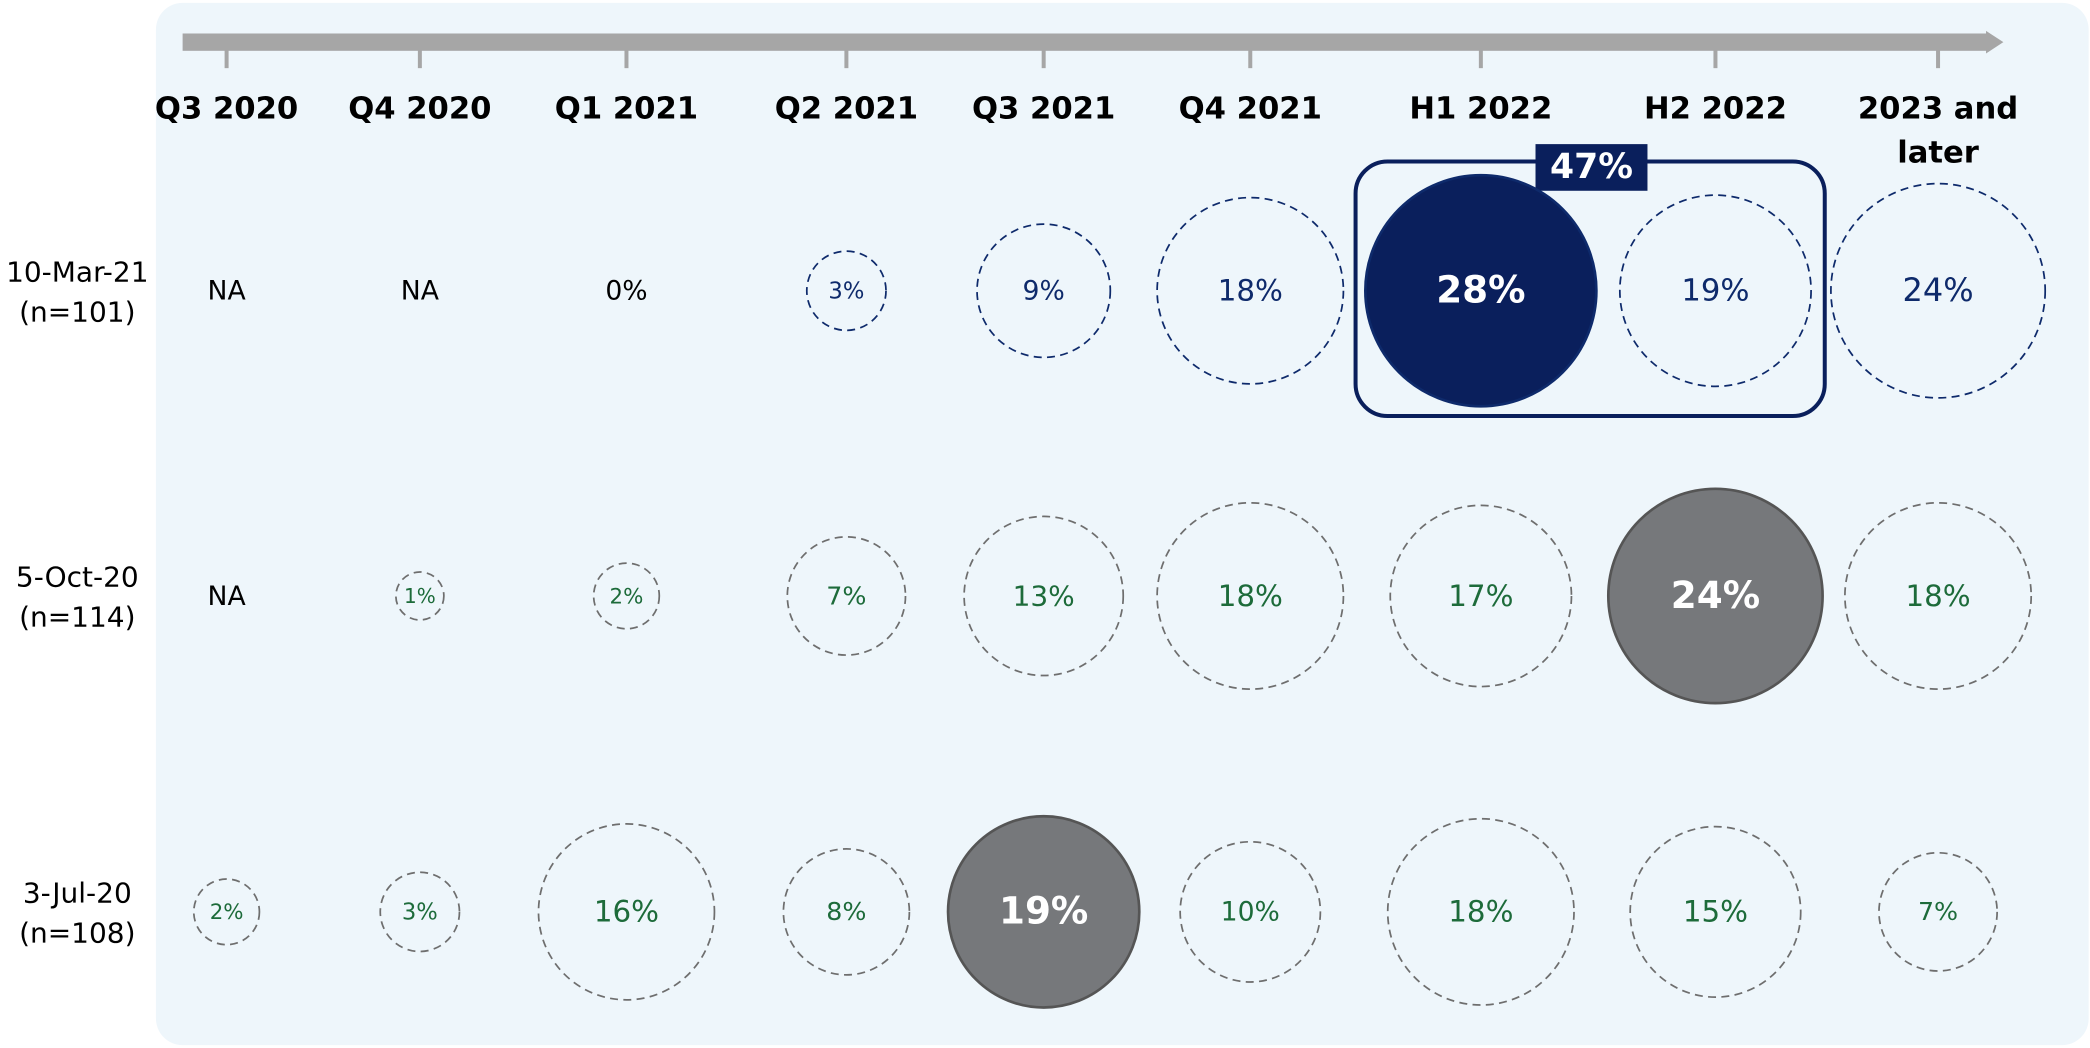  I want to click on row-label: 10-Mar-21 (n=101), so click(77, 291).